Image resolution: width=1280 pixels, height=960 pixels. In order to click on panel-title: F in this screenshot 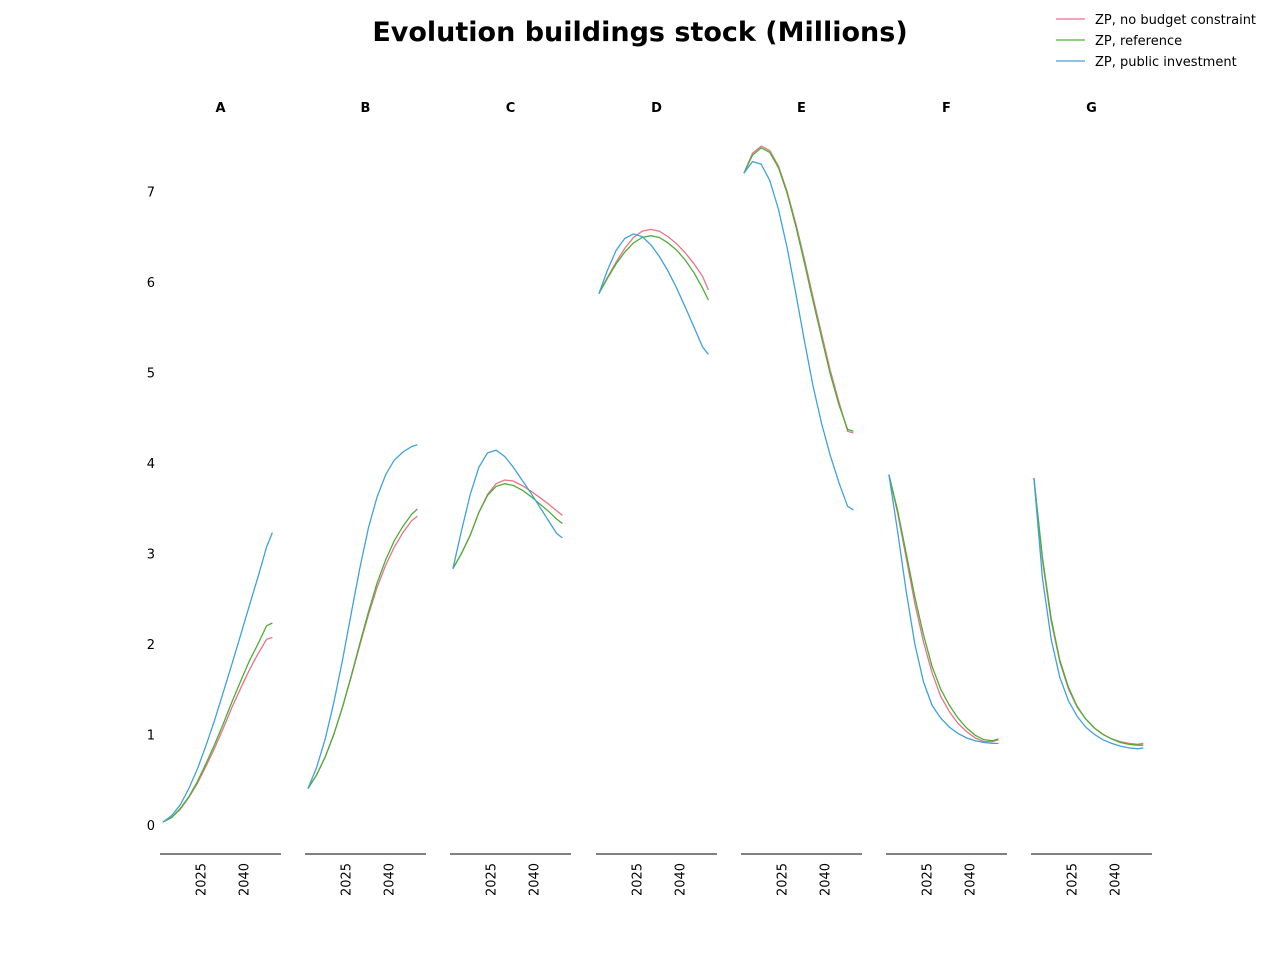, I will do `click(946, 108)`.